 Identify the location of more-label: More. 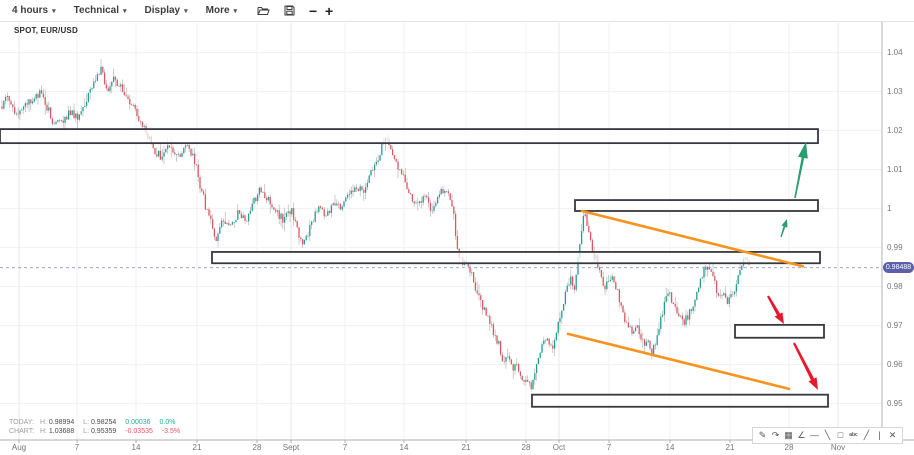
(217, 10).